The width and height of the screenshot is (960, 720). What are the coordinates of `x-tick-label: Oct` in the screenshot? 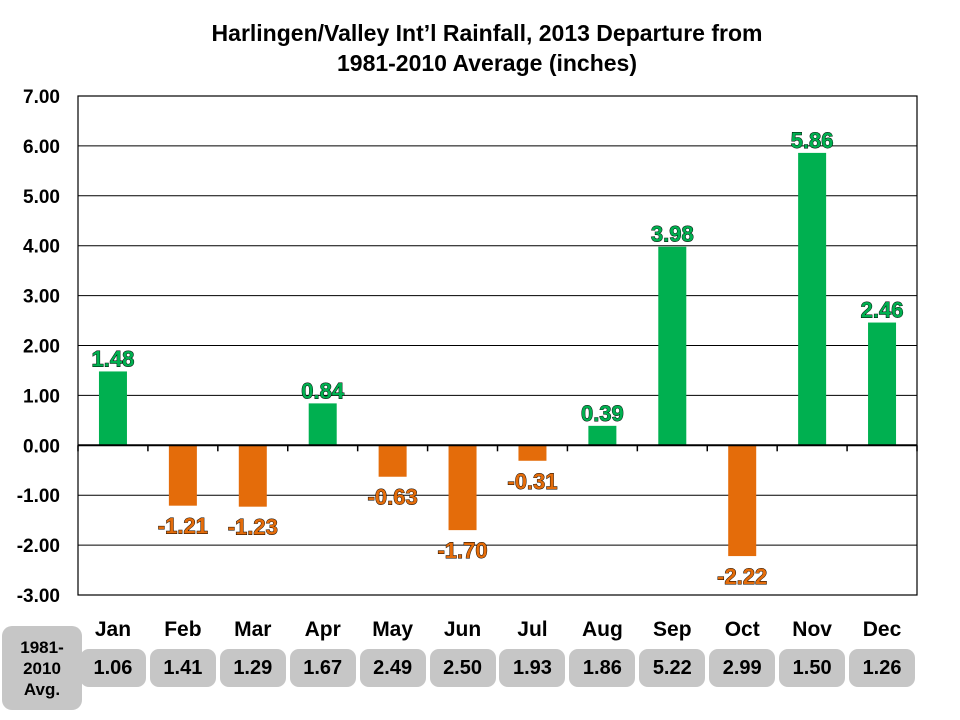 It's located at (742, 629).